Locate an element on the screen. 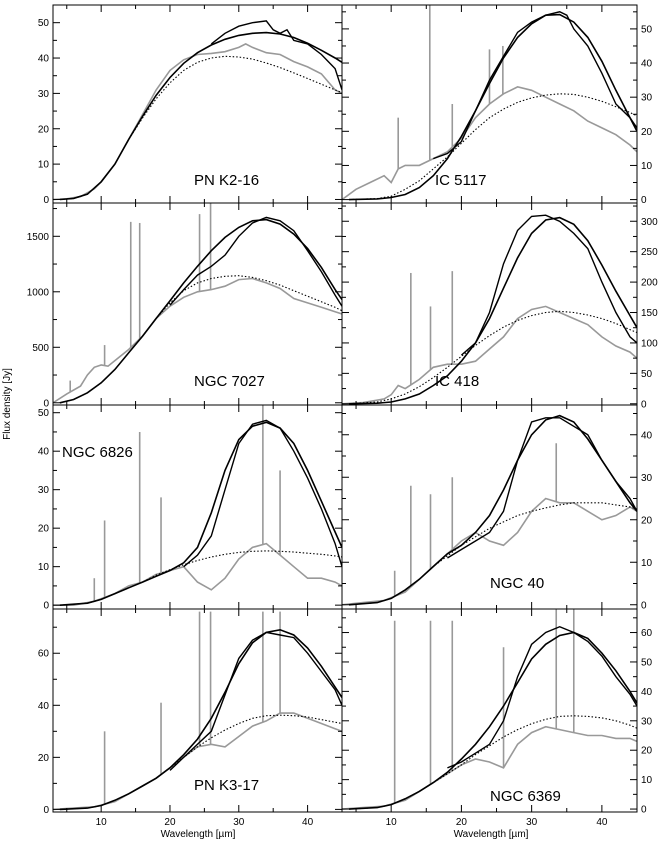 The width and height of the screenshot is (662, 844). panel-label: NGC 40 is located at coordinates (517, 583).